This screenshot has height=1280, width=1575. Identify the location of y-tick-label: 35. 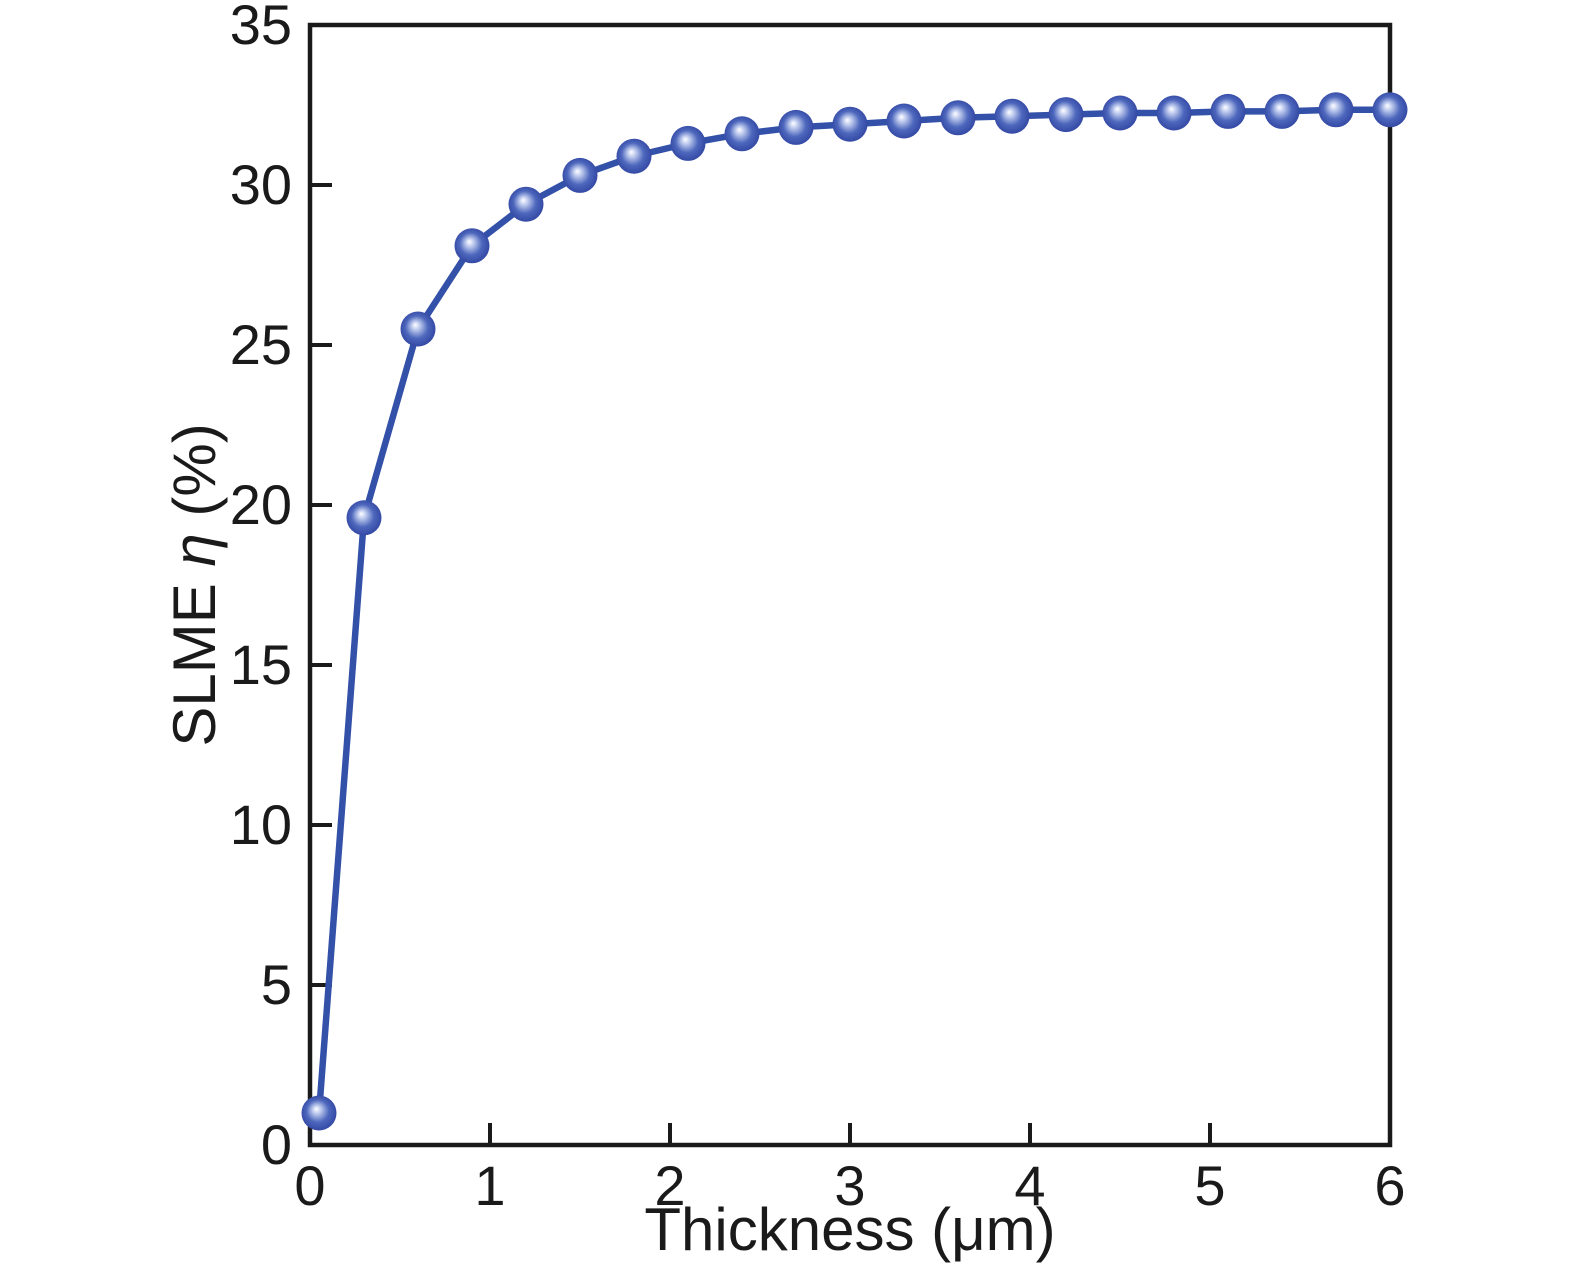
(261, 28).